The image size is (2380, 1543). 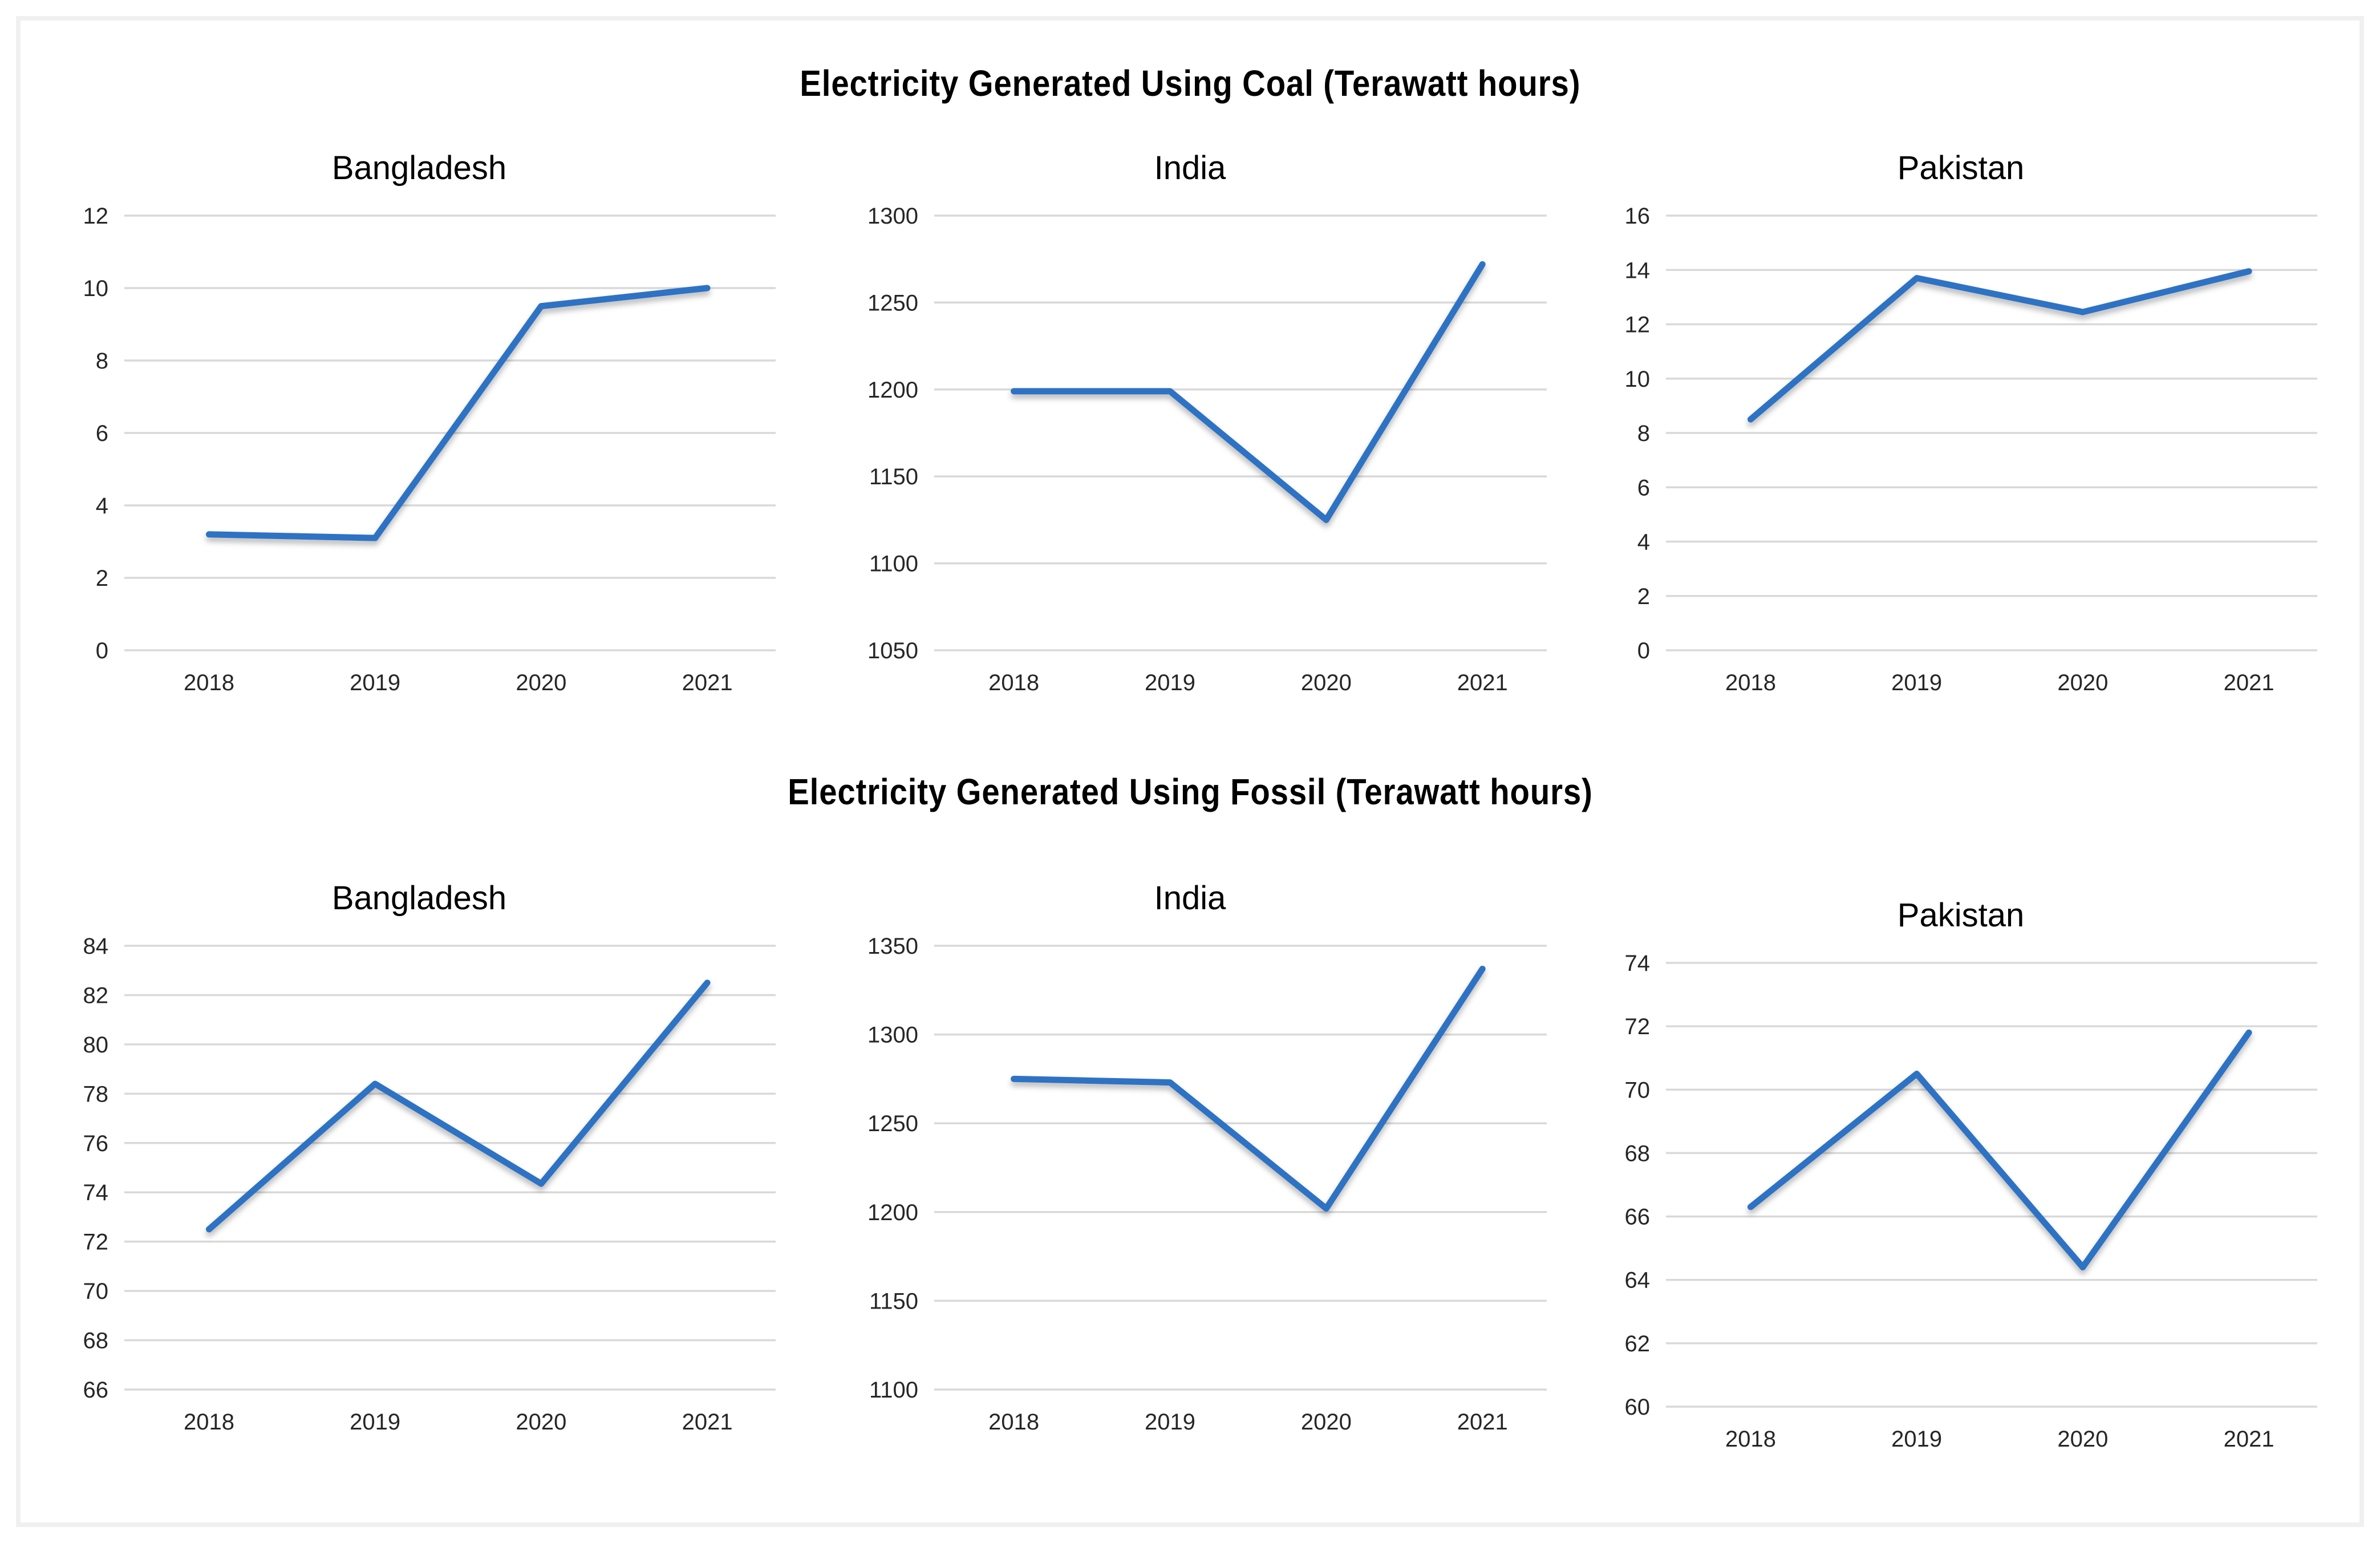 I want to click on line-chart-canvas: 60 62 64 66 68 70 72 74 2018 2019 2020 2021, so click(x=1971, y=1202).